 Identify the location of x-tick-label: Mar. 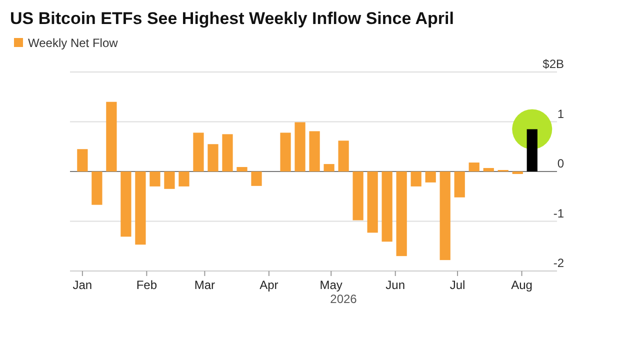
(205, 285).